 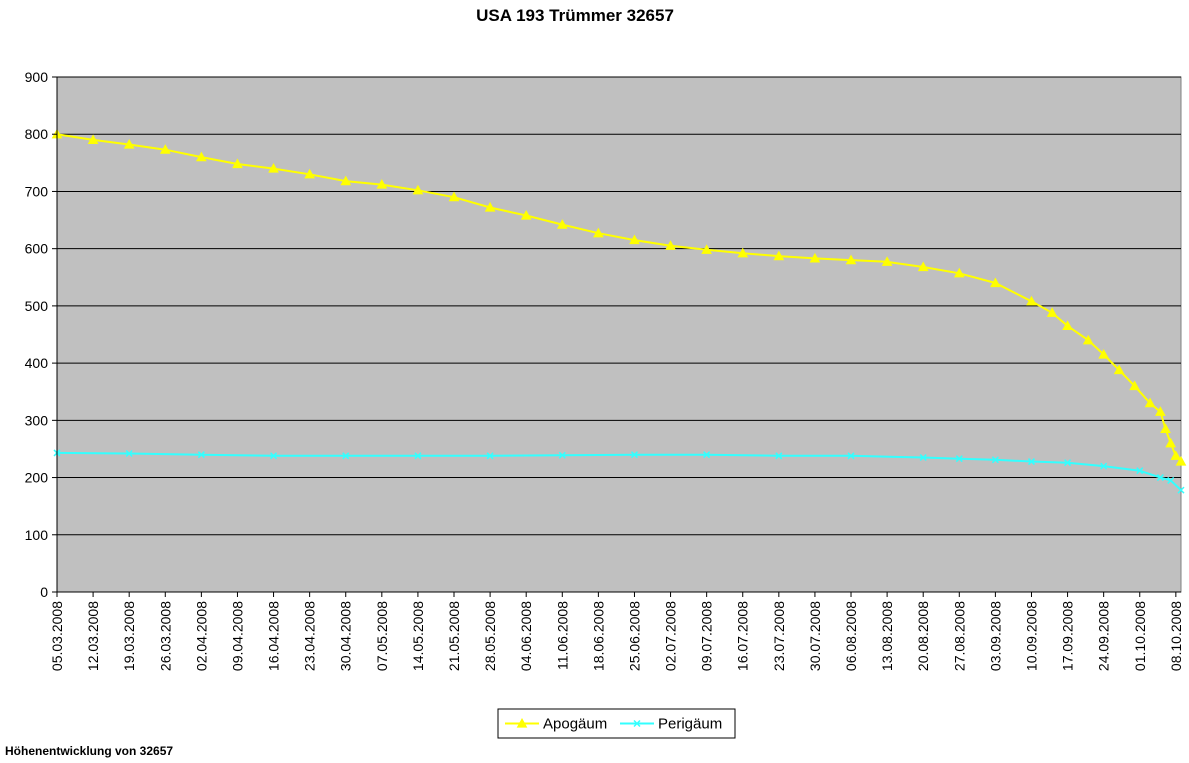 What do you see at coordinates (575, 15) in the screenshot?
I see `chart-title: USA 193 Trümmer 32657` at bounding box center [575, 15].